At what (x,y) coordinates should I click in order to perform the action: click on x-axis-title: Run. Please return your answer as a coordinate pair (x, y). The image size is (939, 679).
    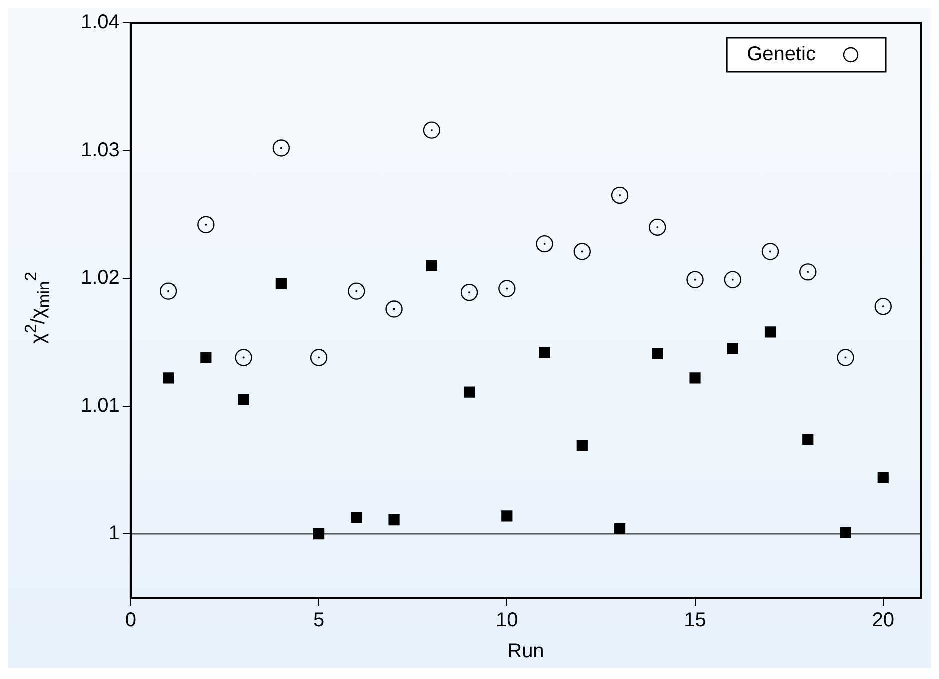
    Looking at the image, I should click on (526, 651).